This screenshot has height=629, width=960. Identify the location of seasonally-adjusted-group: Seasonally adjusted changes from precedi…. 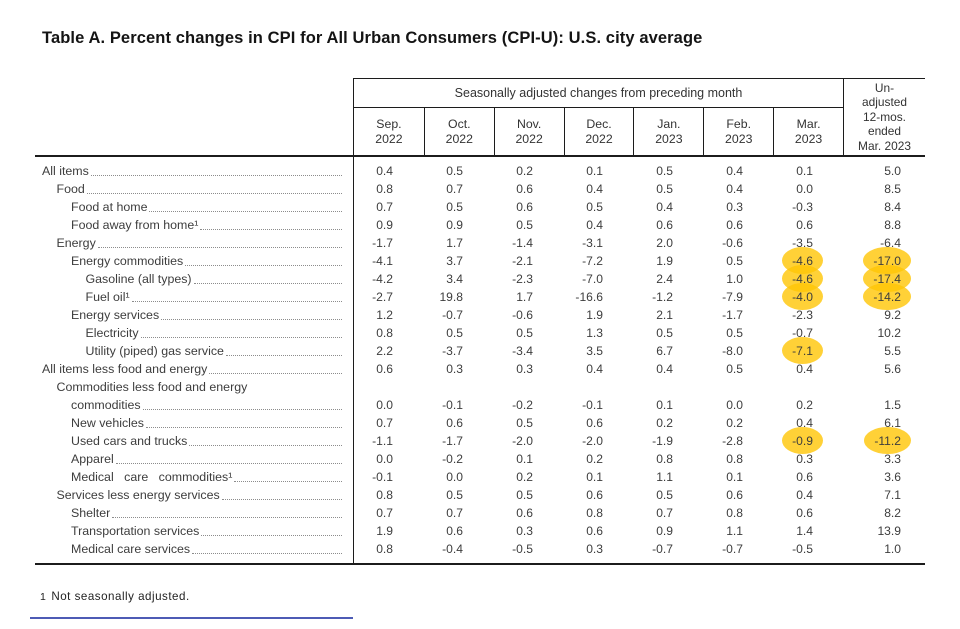
(598, 116).